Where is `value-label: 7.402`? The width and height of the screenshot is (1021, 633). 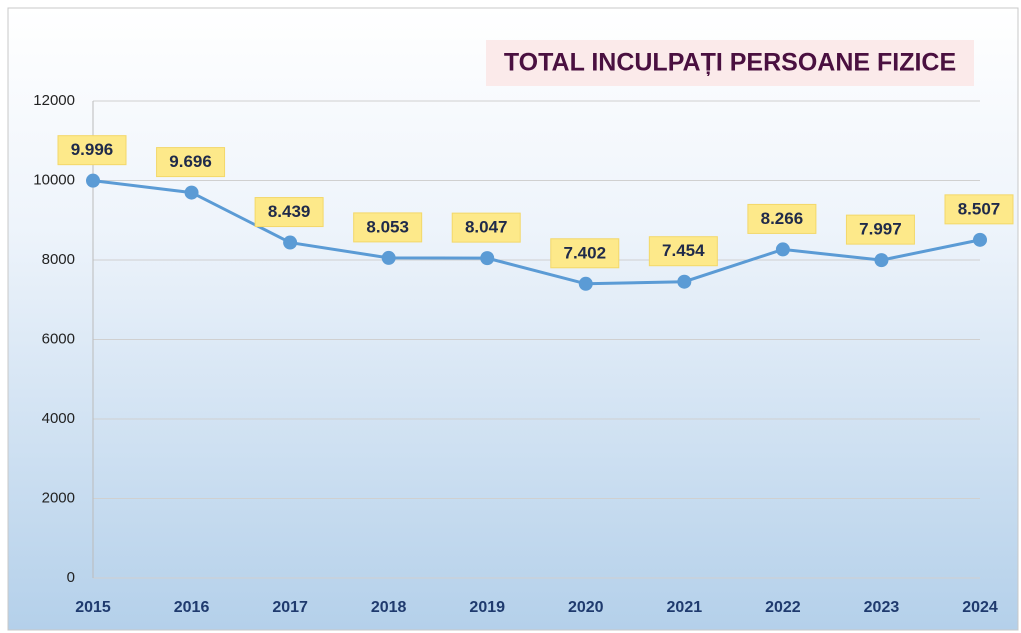
value-label: 7.402 is located at coordinates (585, 252).